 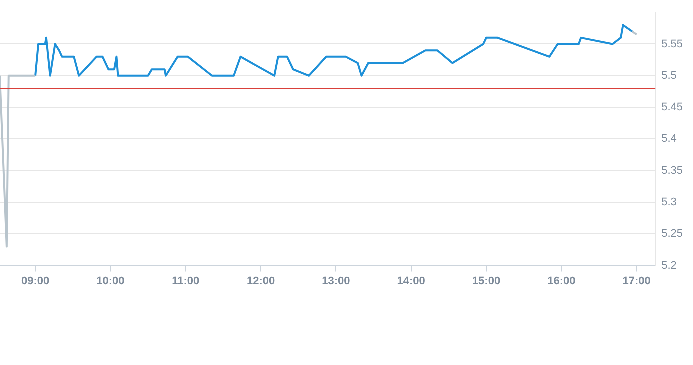 What do you see at coordinates (562, 281) in the screenshot?
I see `x-tick-label: 16:00` at bounding box center [562, 281].